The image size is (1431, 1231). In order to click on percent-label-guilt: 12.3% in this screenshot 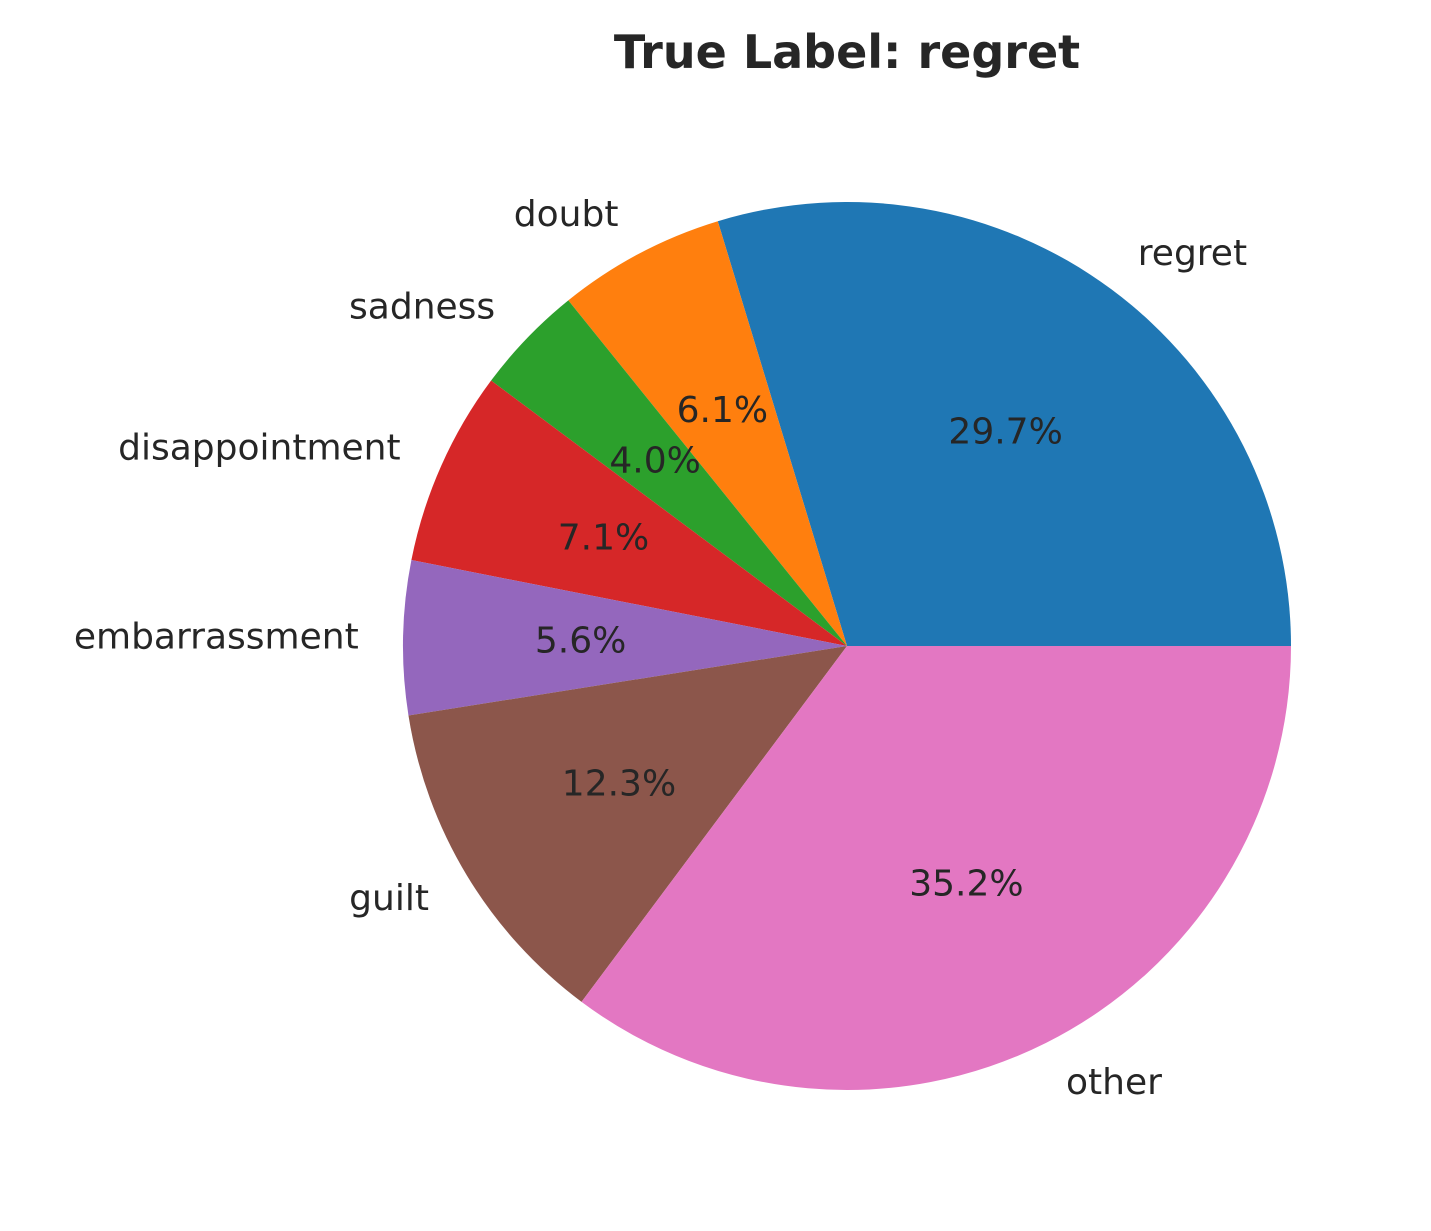, I will do `click(619, 783)`.